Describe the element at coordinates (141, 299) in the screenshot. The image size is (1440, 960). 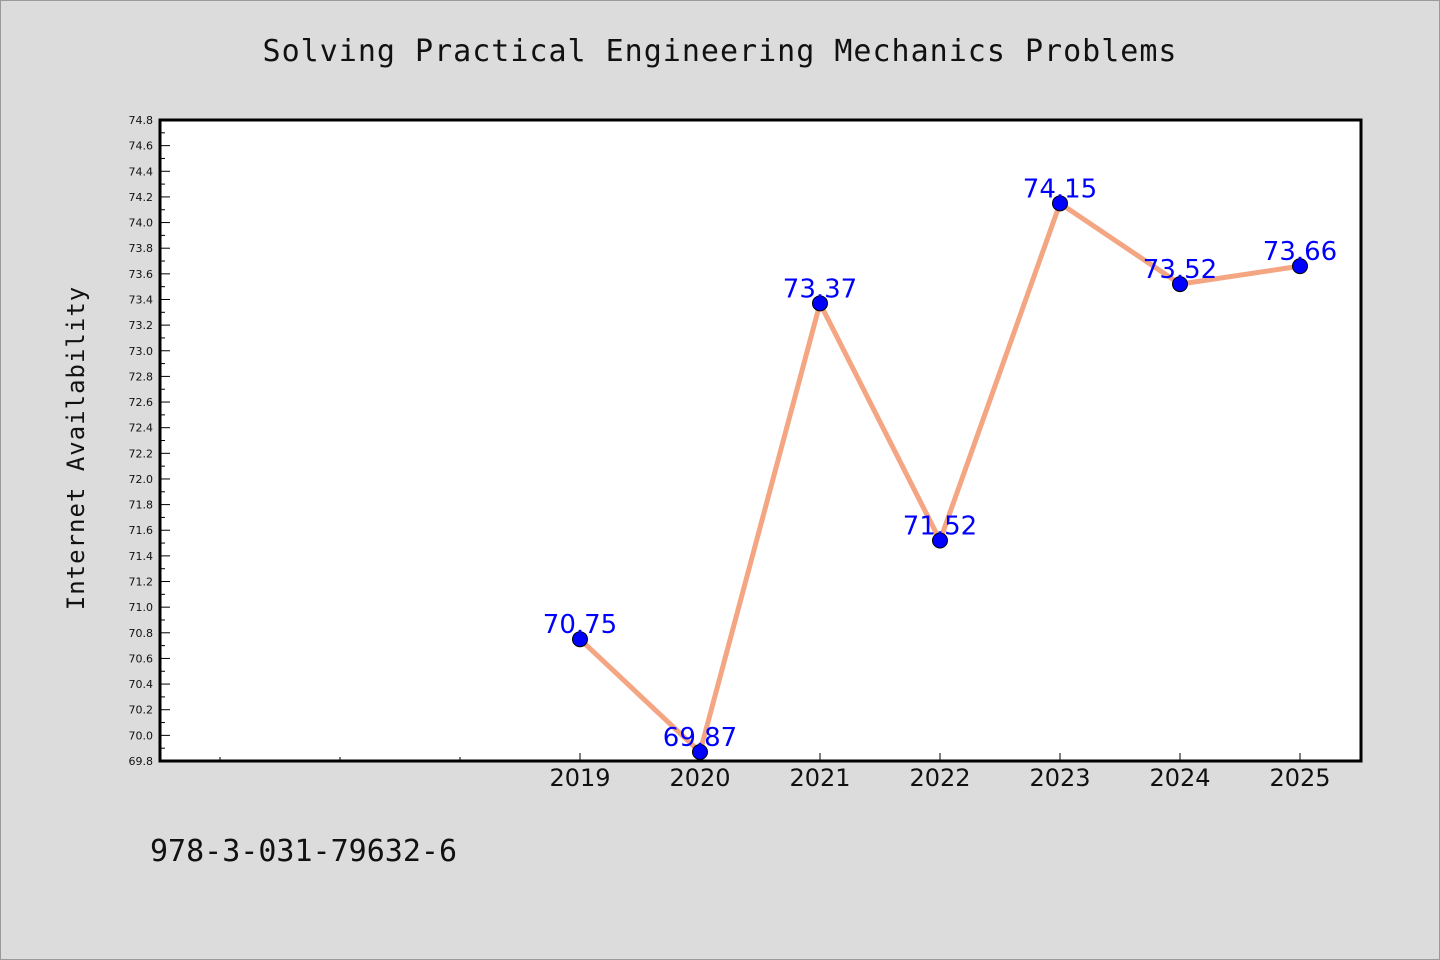
I see `y-tick-label: 73.4` at that location.